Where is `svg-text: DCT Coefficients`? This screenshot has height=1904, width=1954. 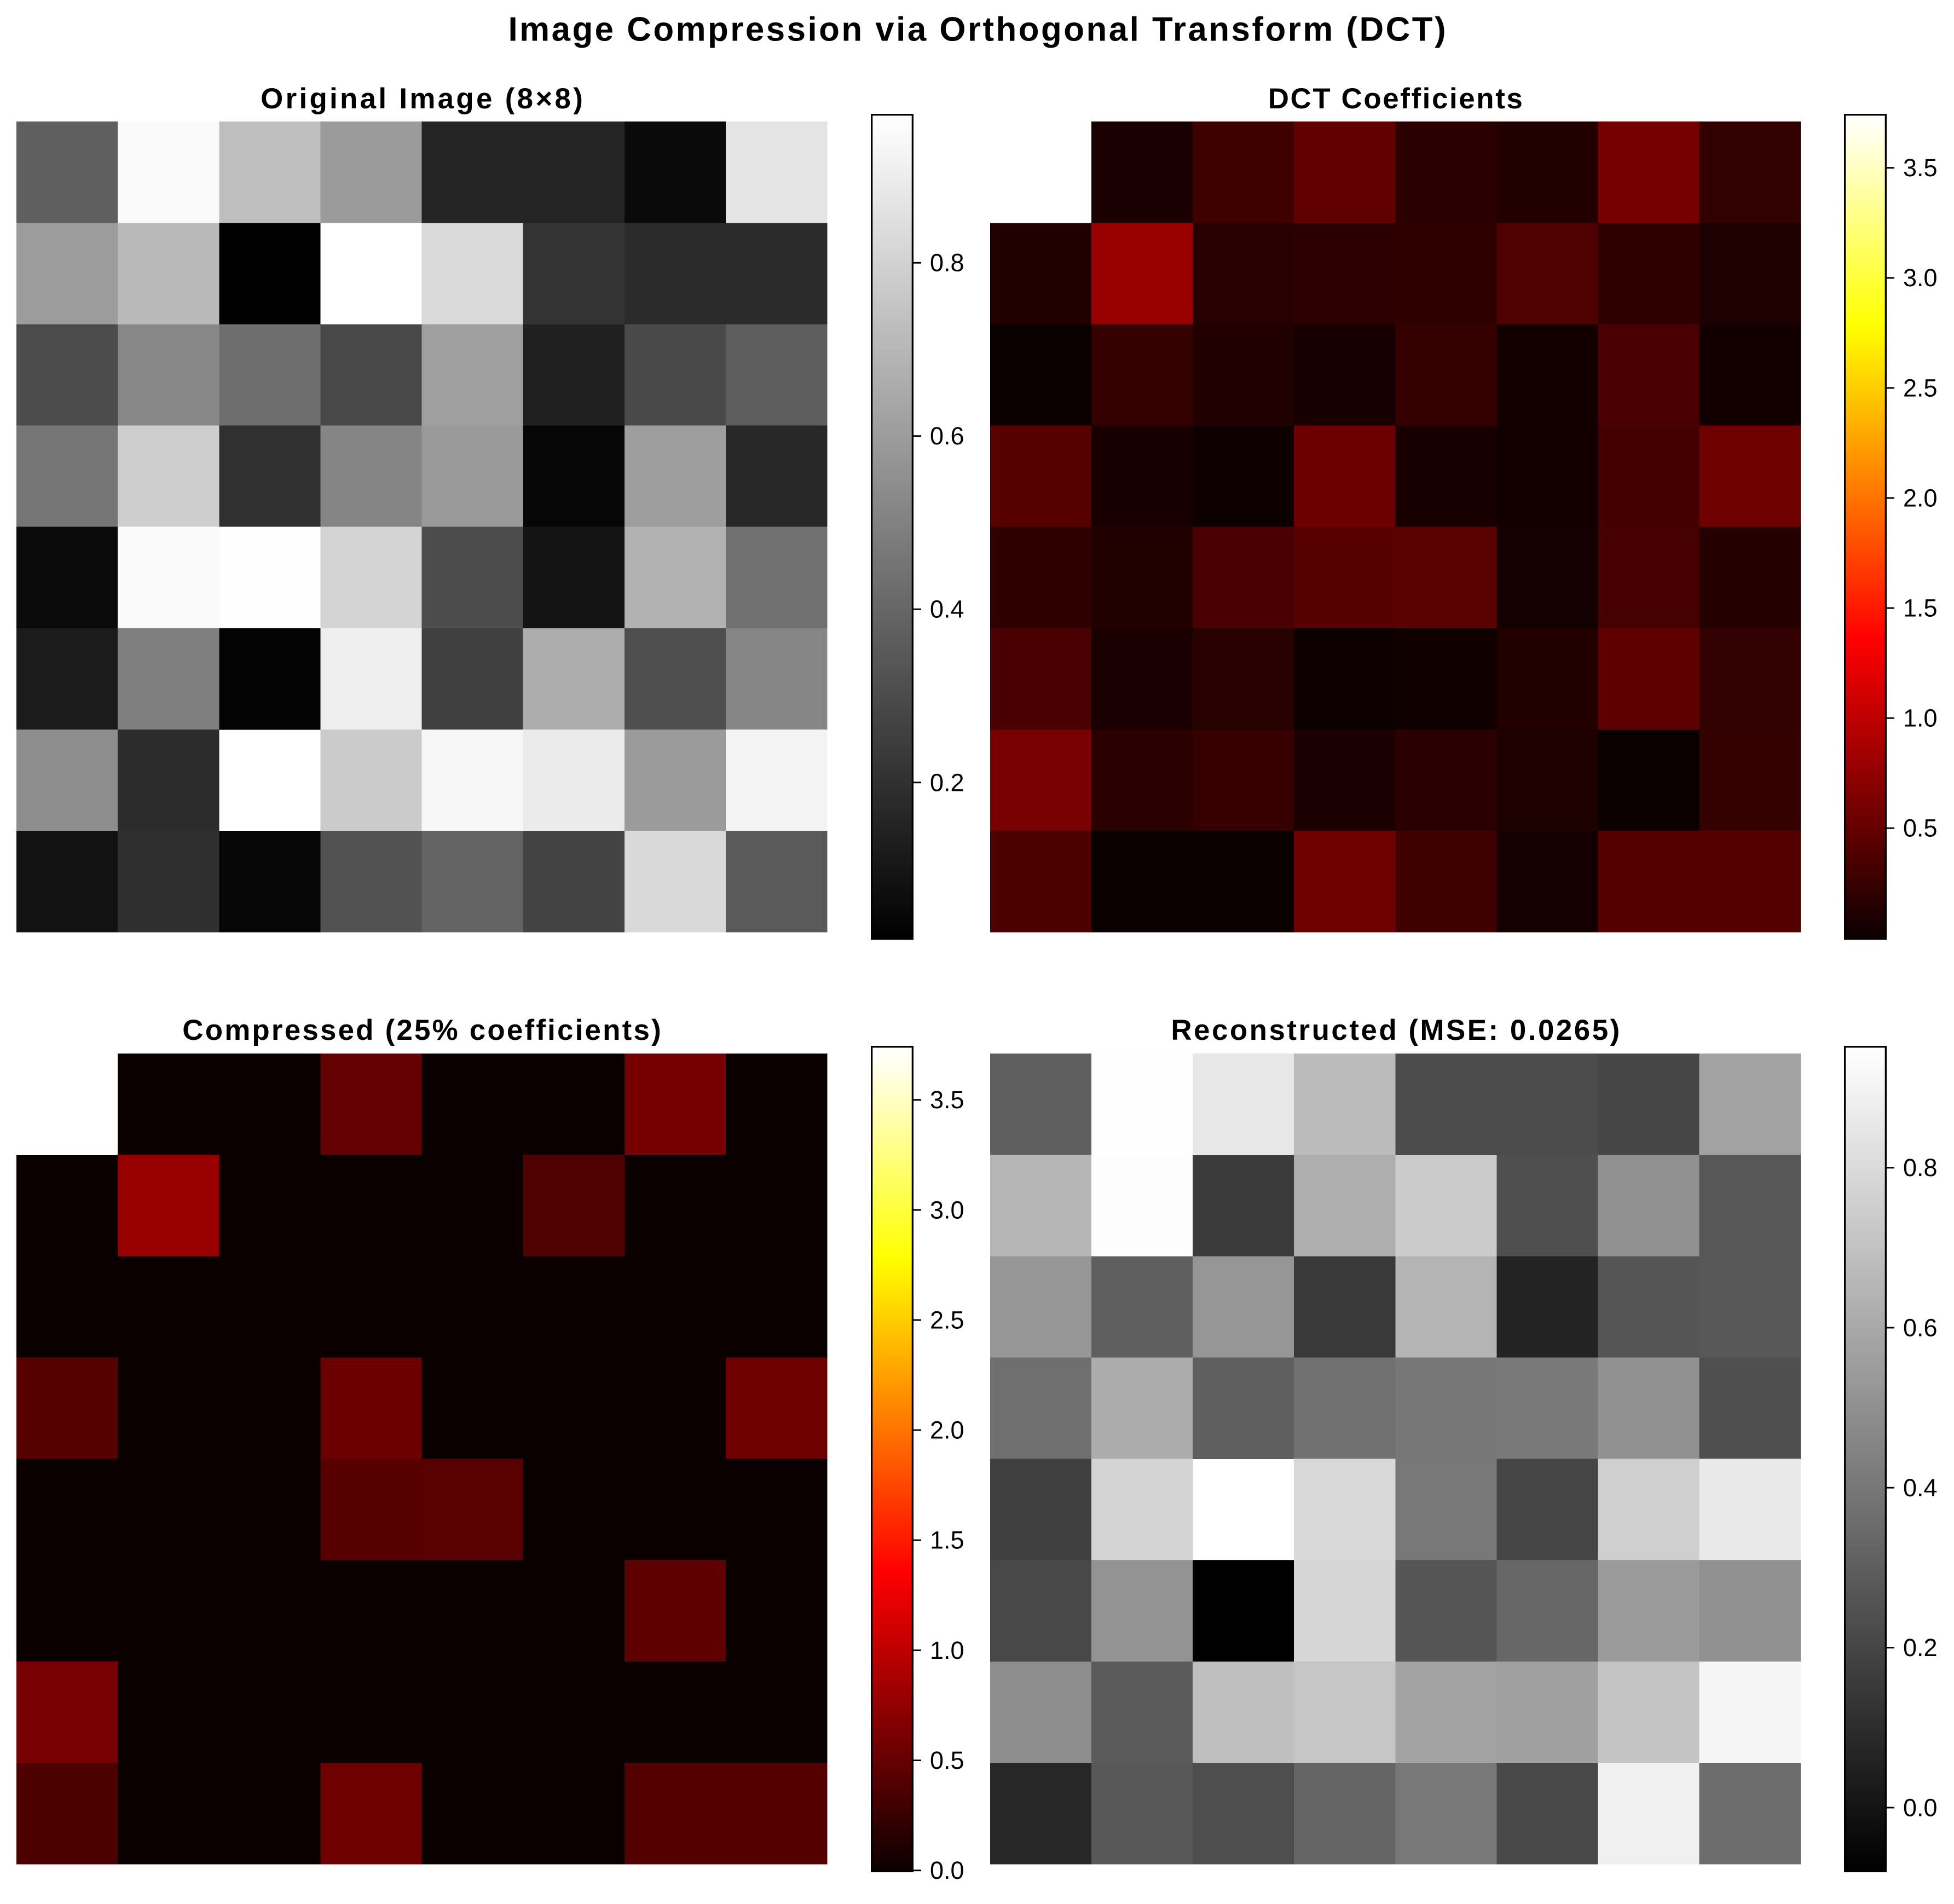
svg-text: DCT Coefficients is located at coordinates (1396, 99).